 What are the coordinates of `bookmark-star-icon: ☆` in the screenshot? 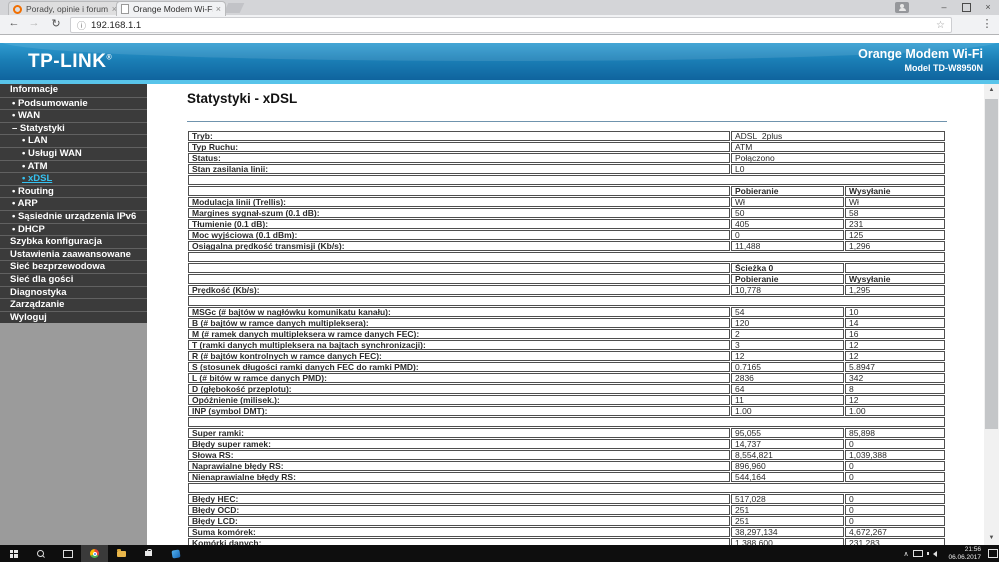 It's located at (940, 25).